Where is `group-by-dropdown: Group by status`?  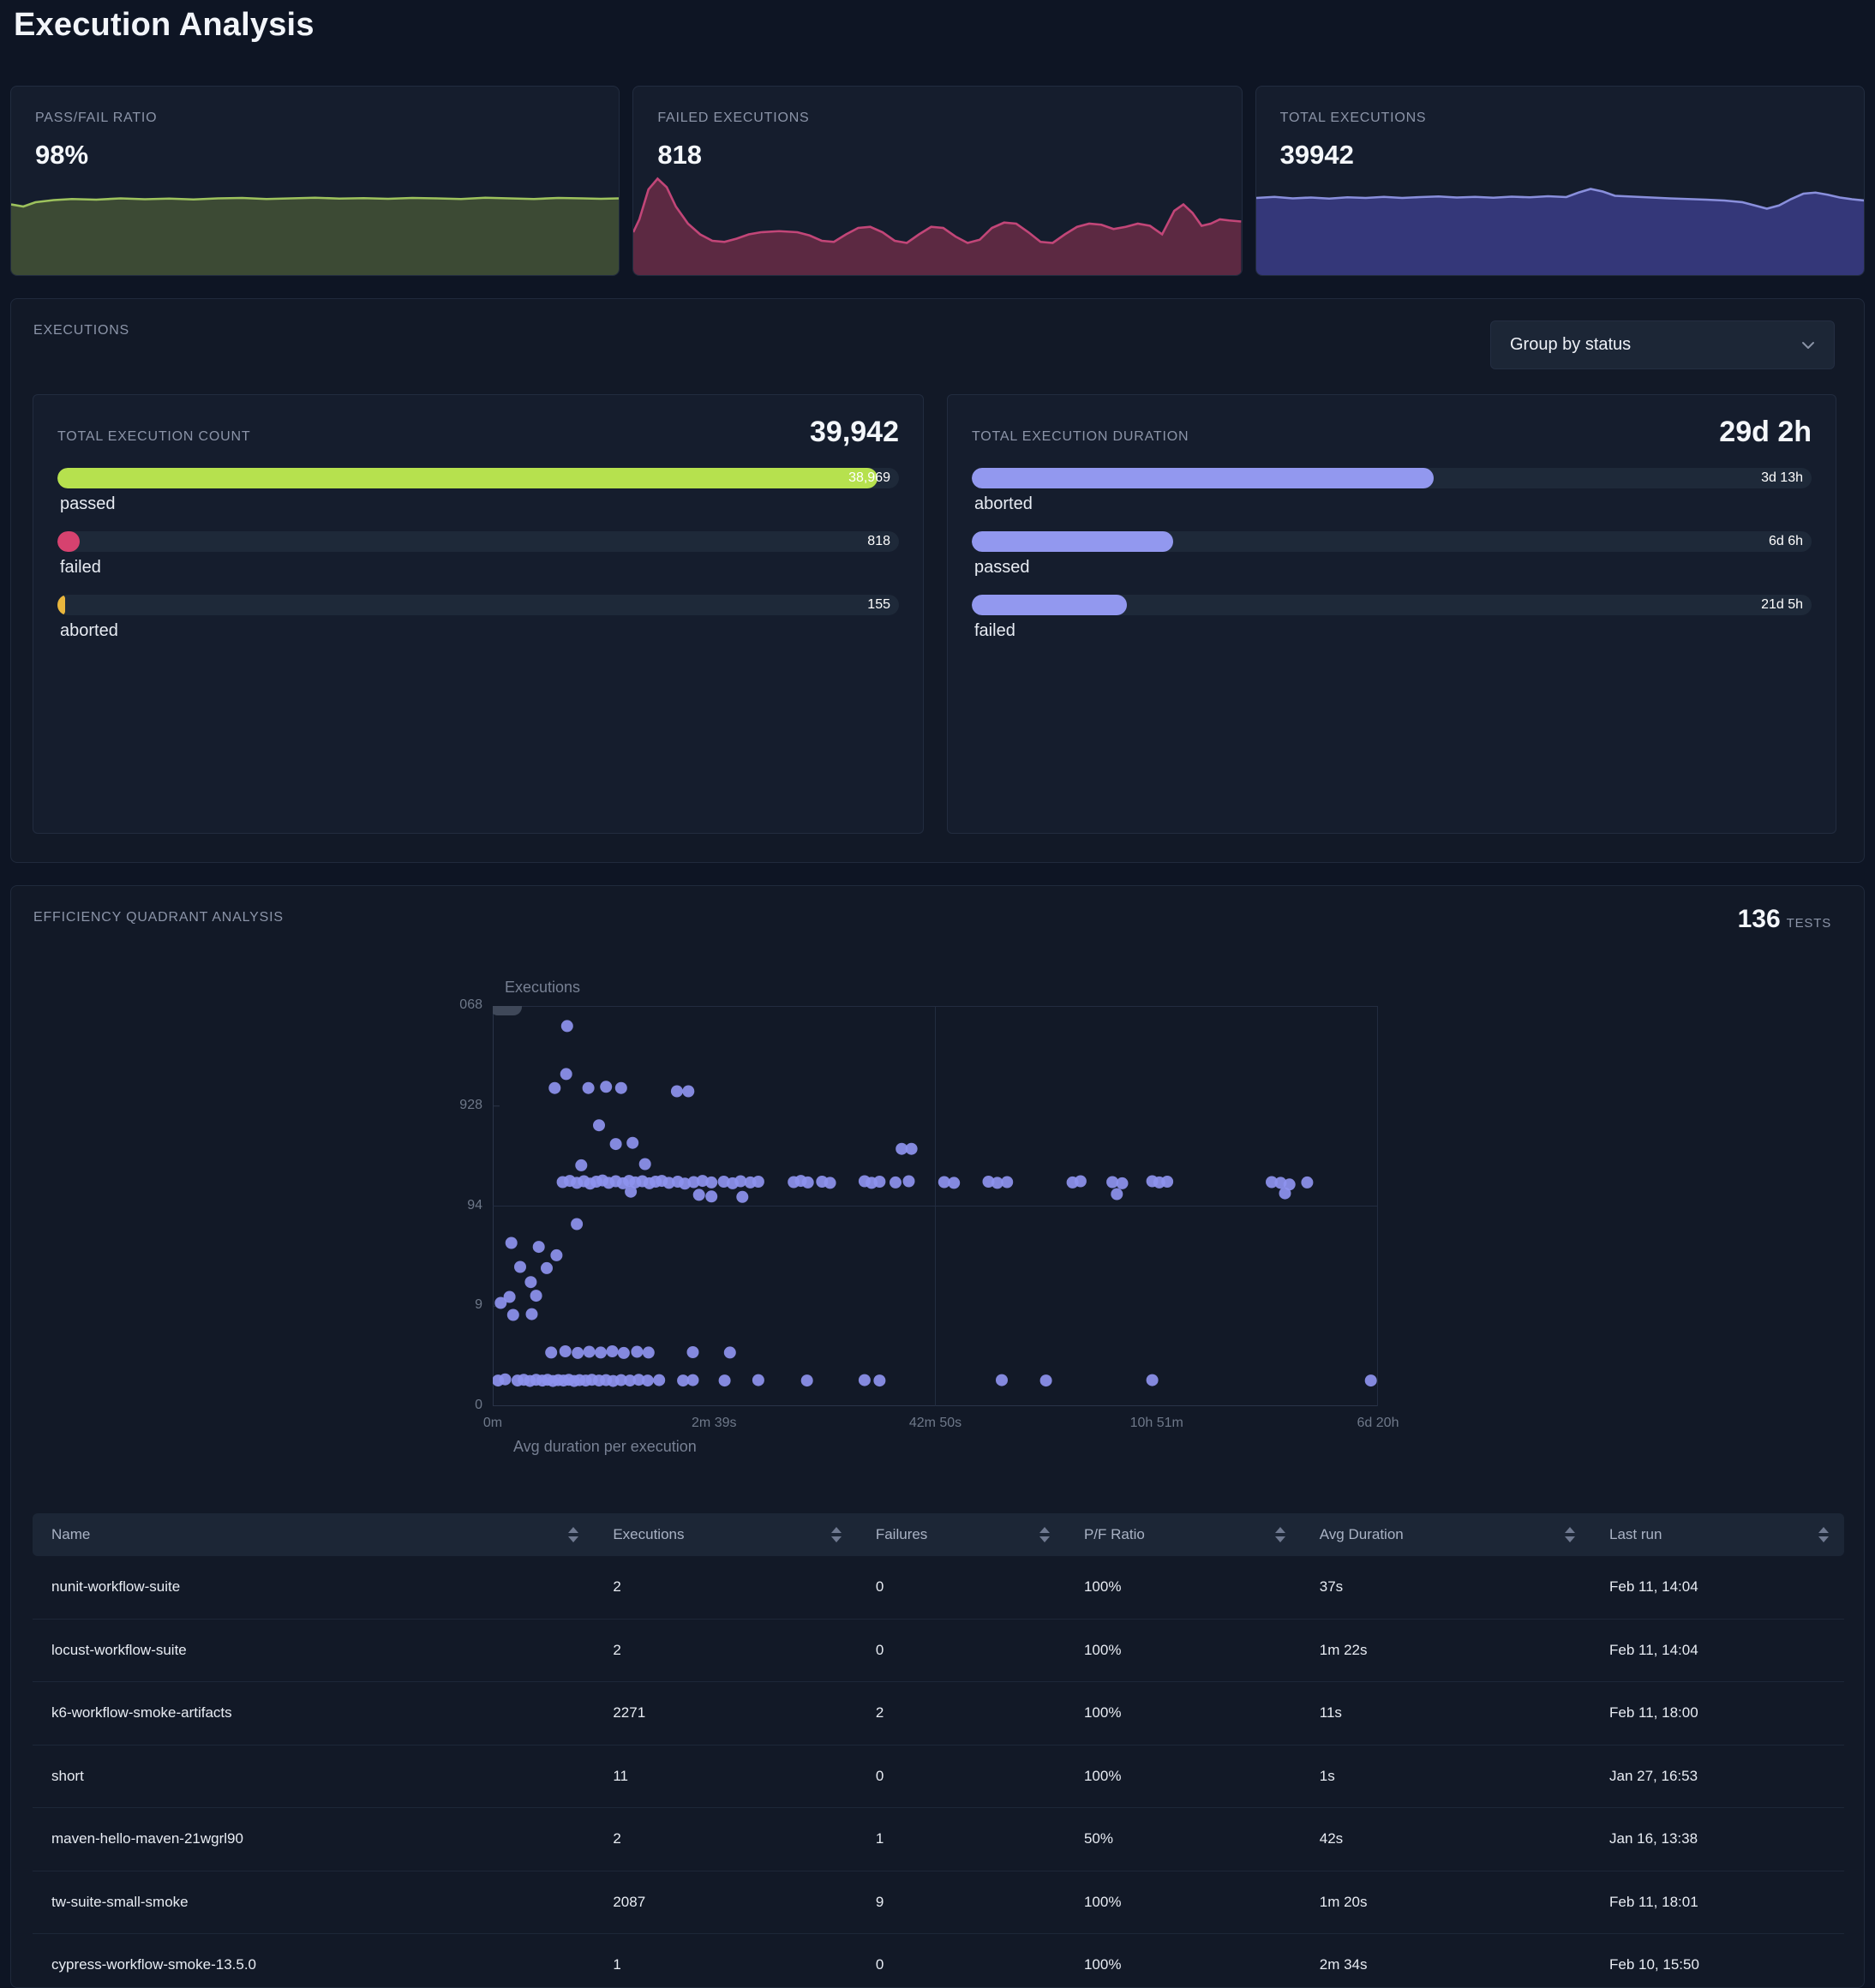 group-by-dropdown: Group by status is located at coordinates (1662, 345).